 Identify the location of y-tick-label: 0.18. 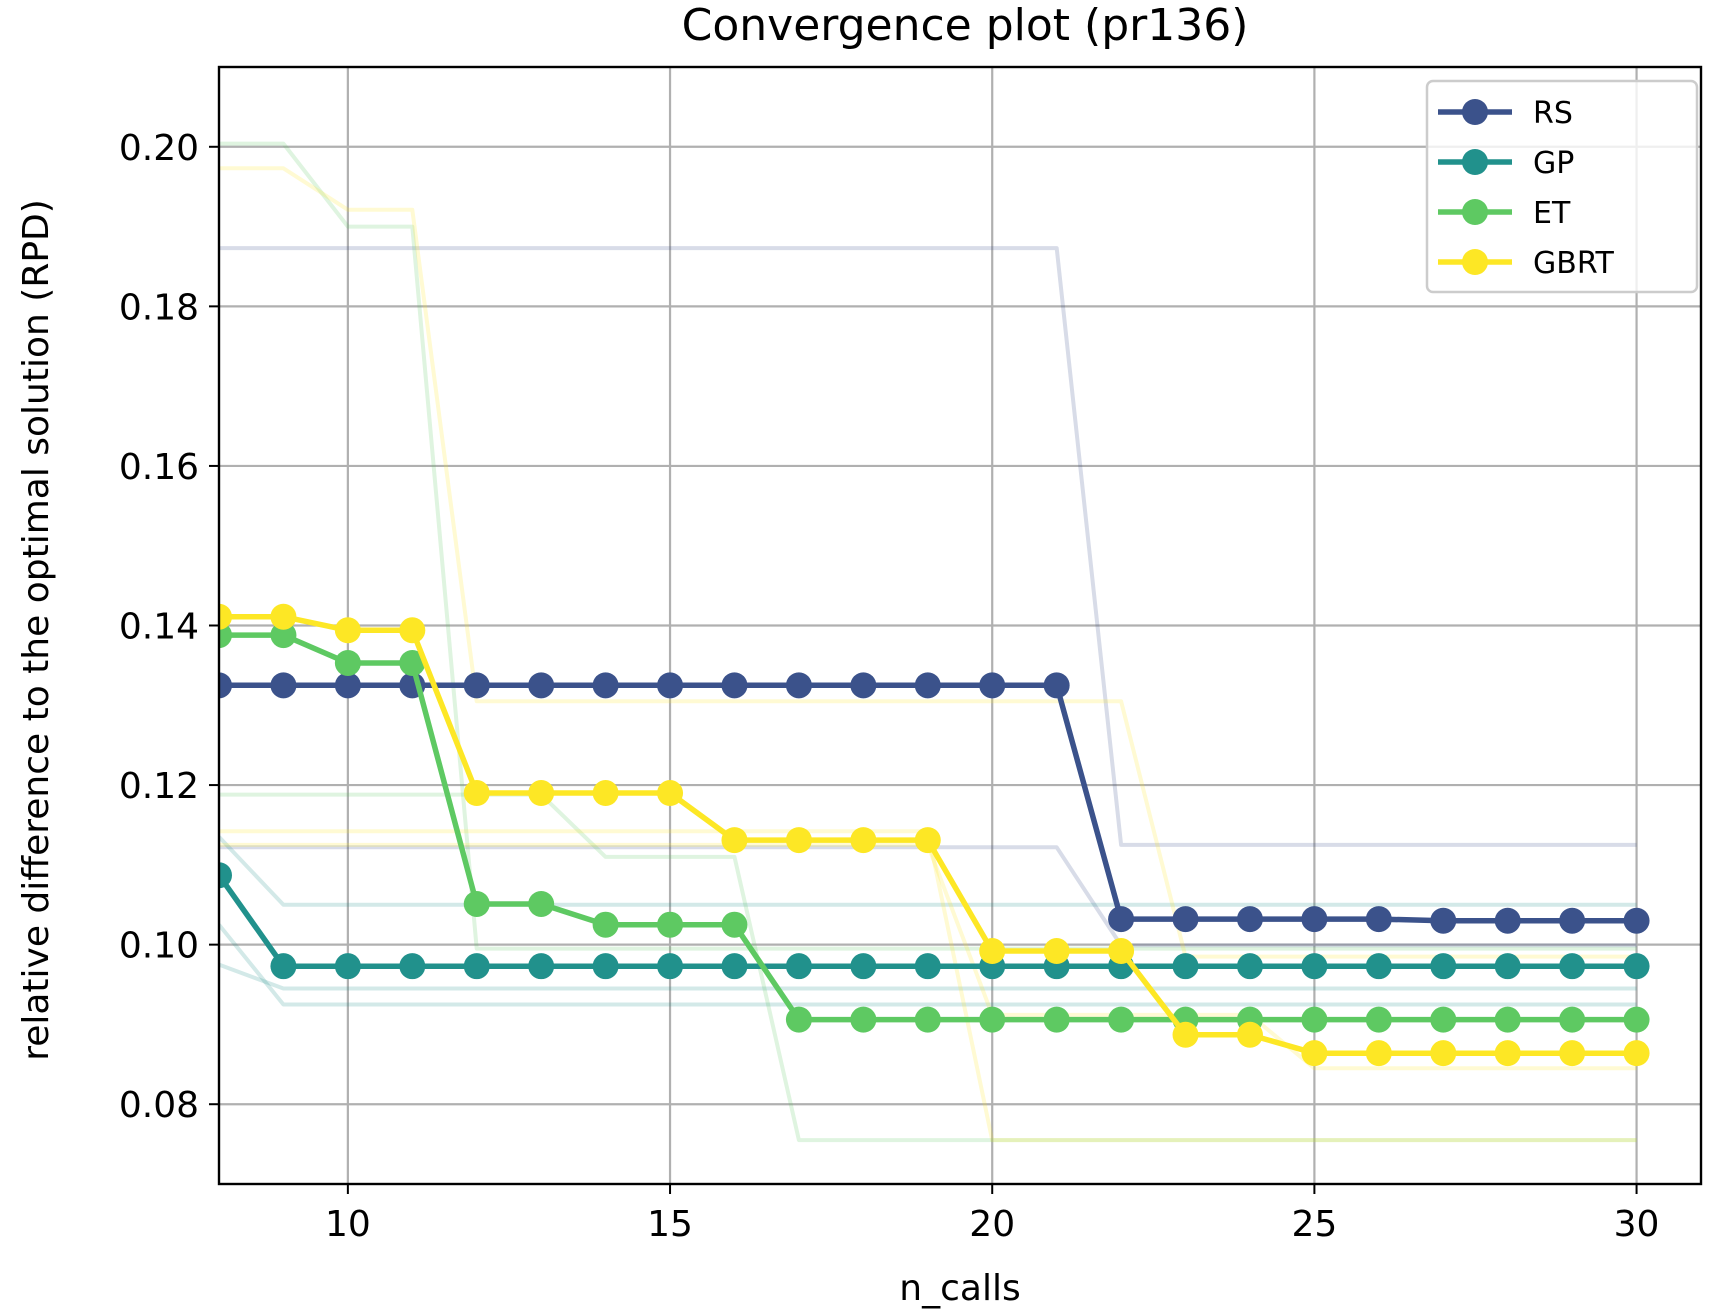
(159, 307).